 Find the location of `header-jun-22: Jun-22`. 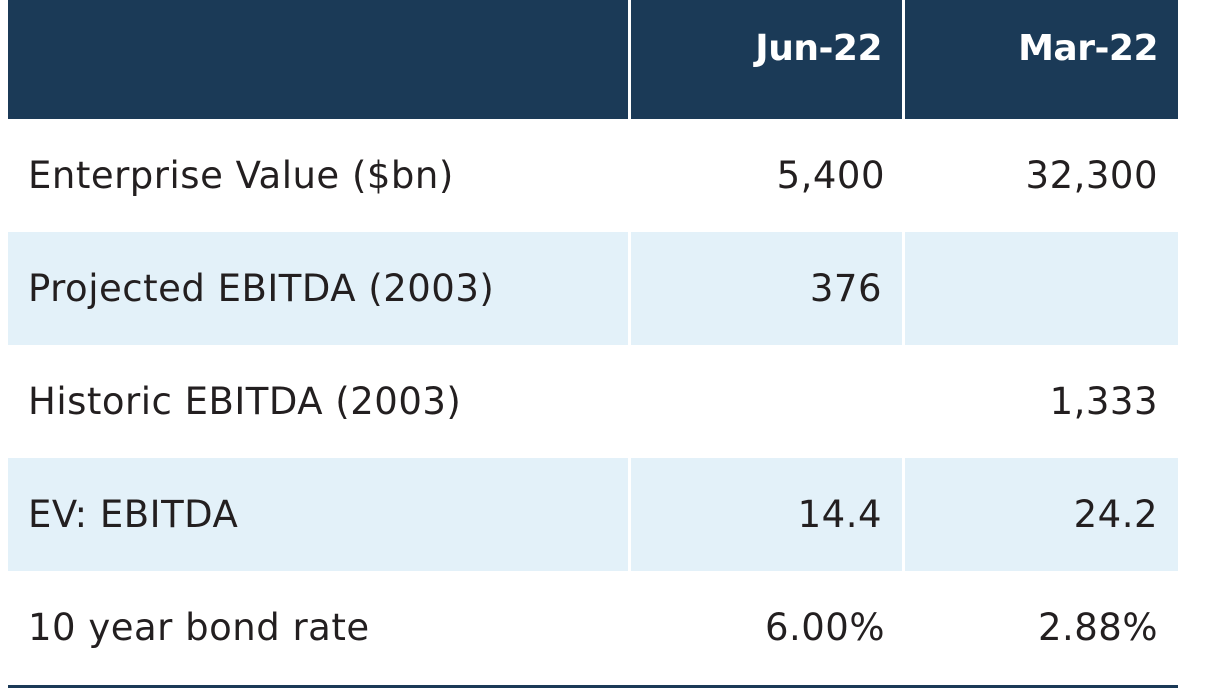

header-jun-22: Jun-22 is located at coordinates (768, 59).